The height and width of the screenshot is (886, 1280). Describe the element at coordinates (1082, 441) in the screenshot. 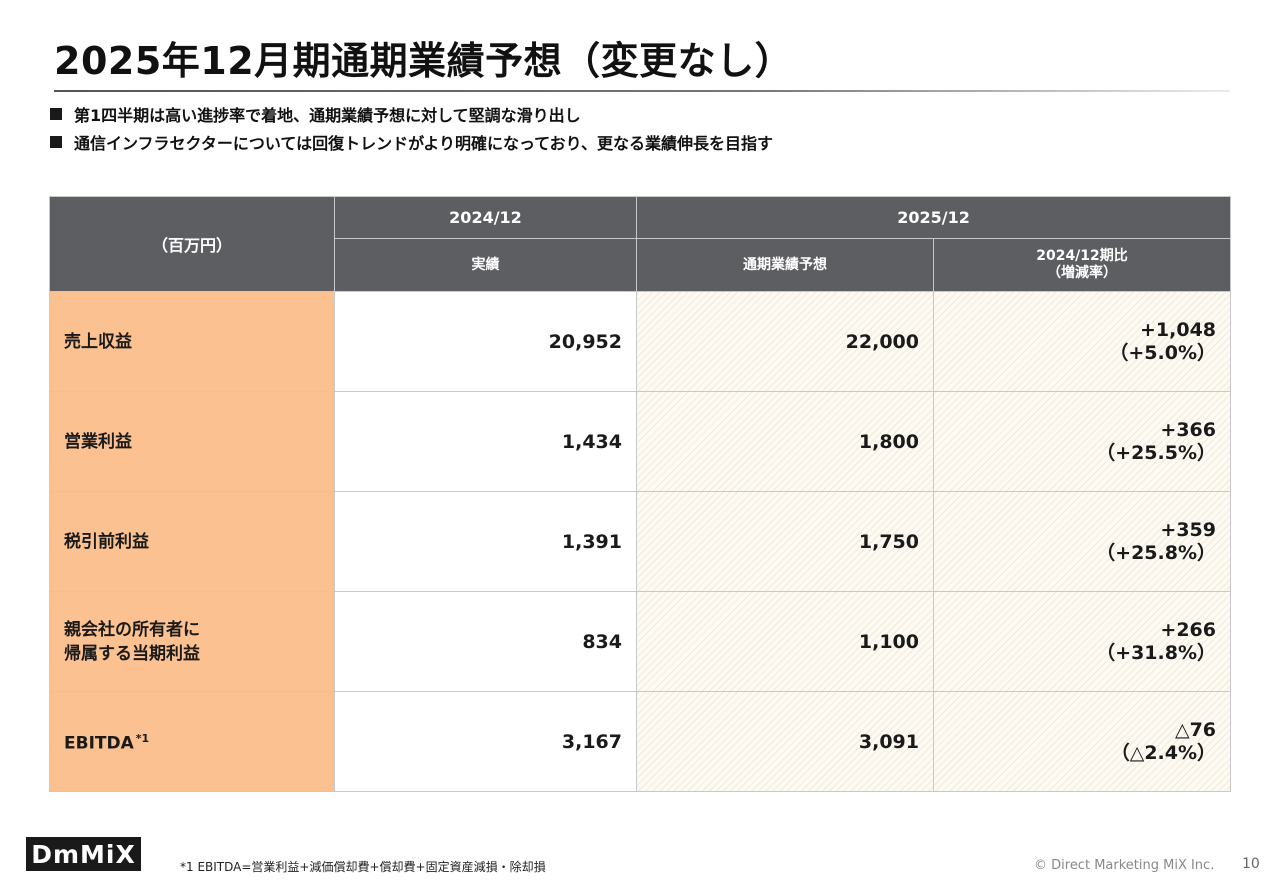

I see `diff-cell: +366 （+25.5%）` at that location.